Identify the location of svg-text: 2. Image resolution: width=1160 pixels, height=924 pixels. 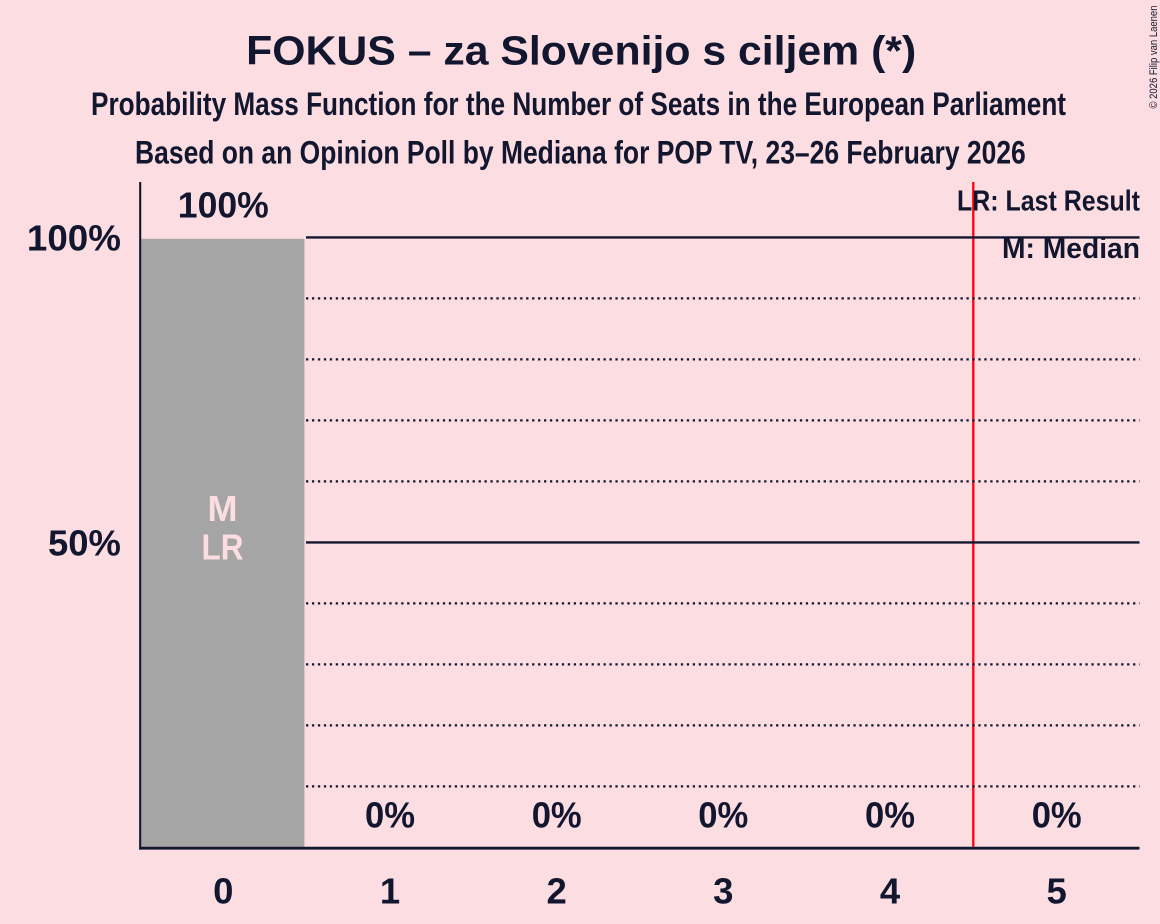
(557, 891).